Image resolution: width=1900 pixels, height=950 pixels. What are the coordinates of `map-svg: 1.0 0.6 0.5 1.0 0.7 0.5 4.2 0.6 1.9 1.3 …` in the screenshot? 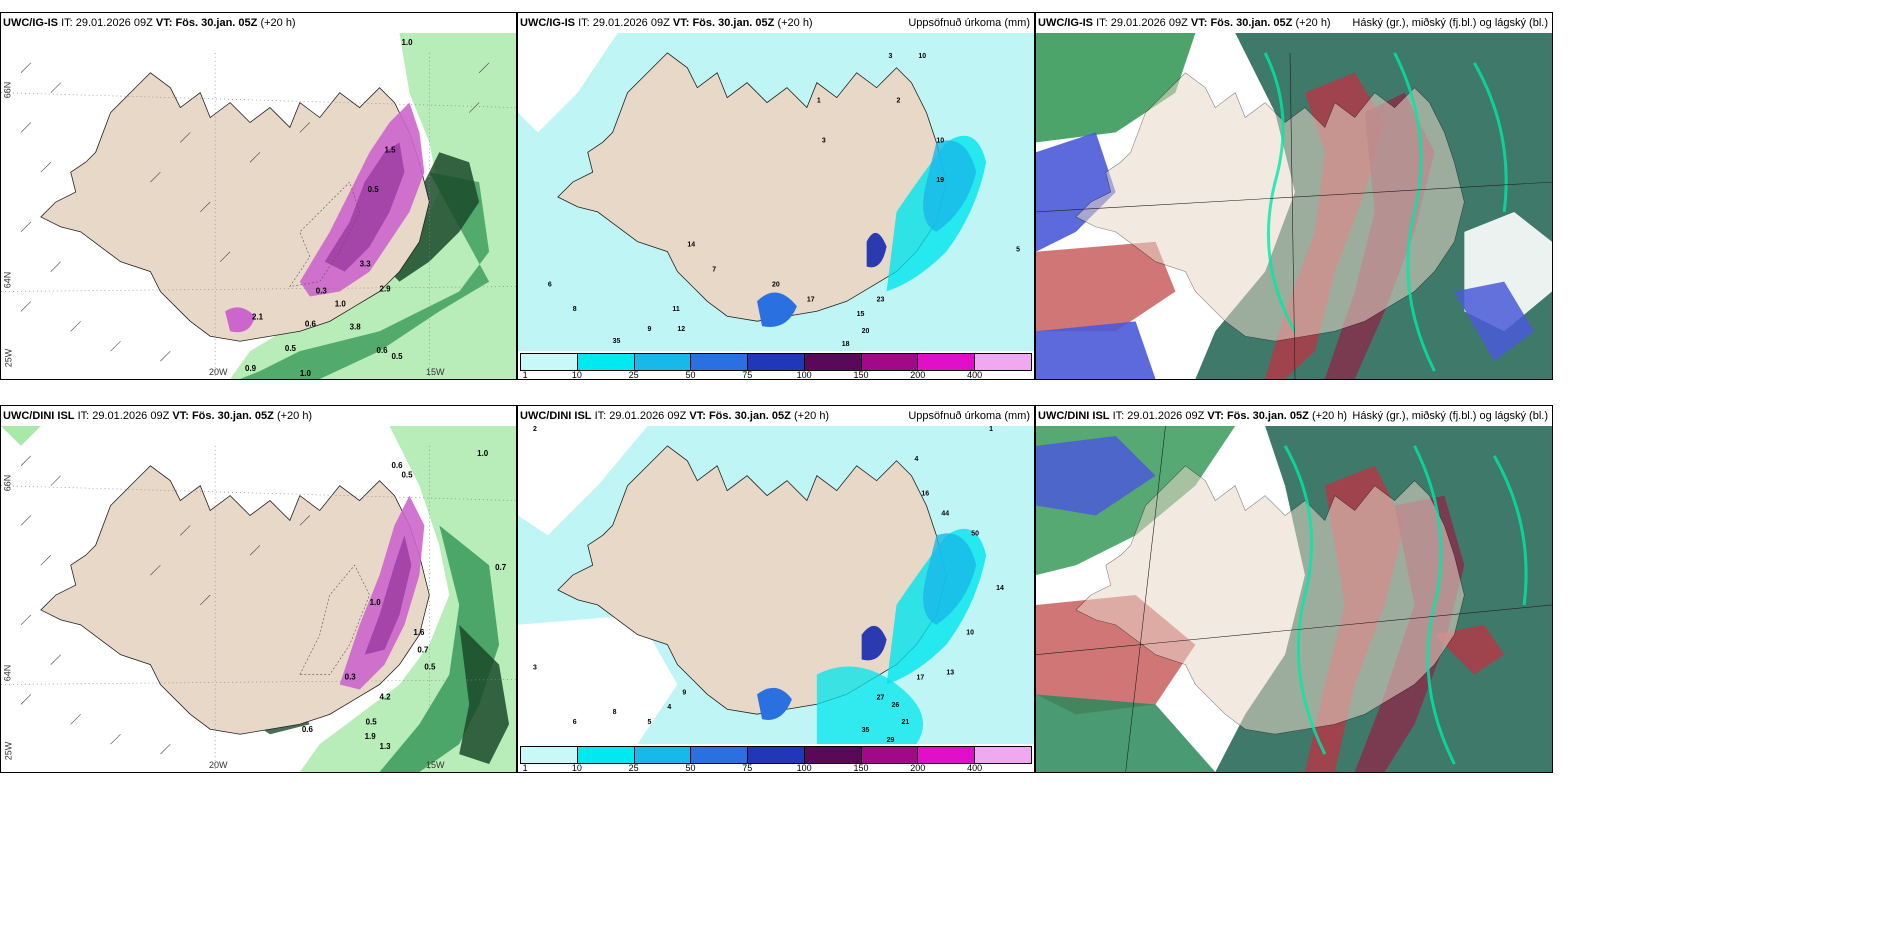 It's located at (258, 599).